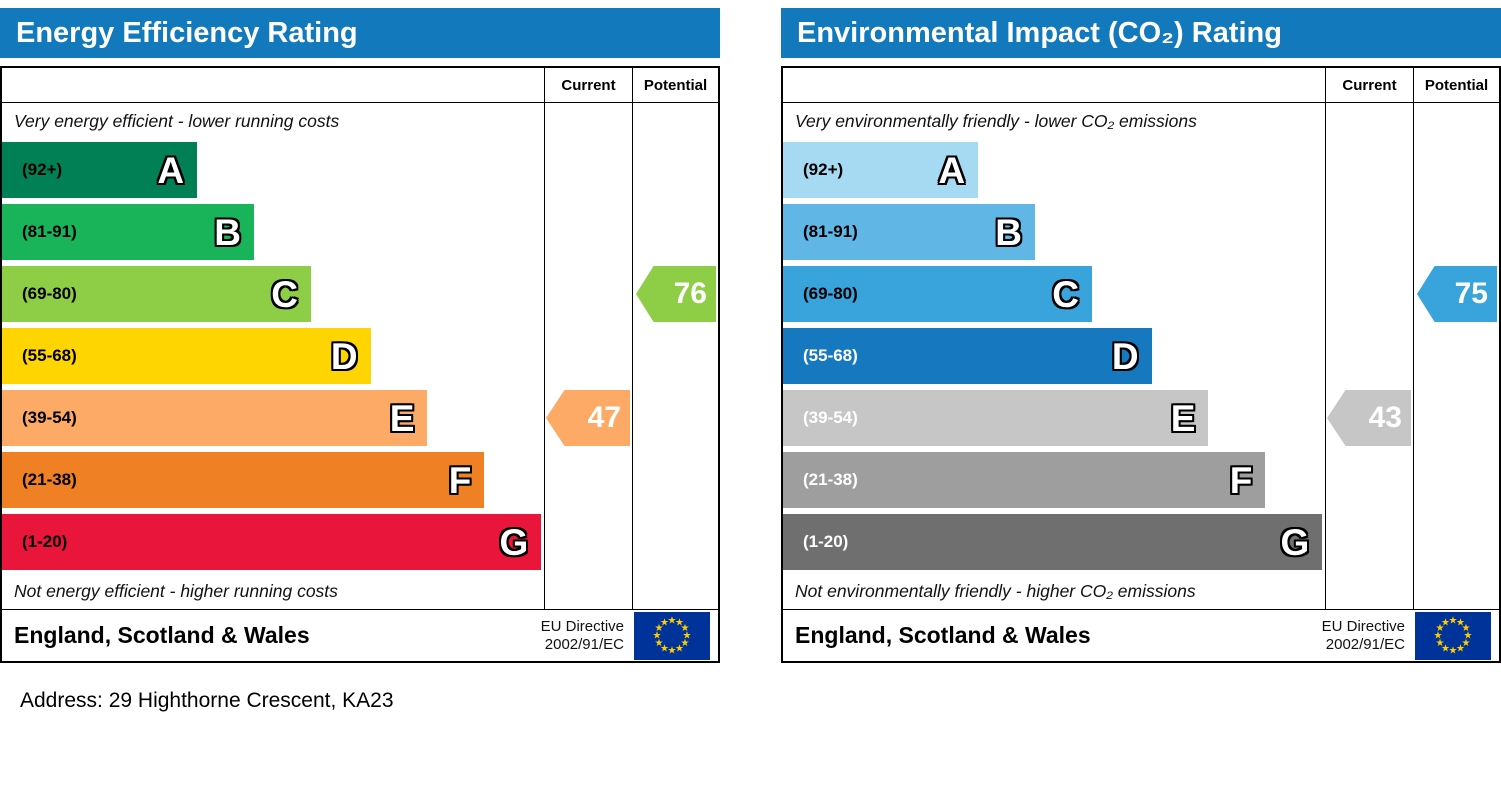 This screenshot has height=805, width=1501. I want to click on eu-directive-label: EU Directive 2002/91/EC, so click(582, 635).